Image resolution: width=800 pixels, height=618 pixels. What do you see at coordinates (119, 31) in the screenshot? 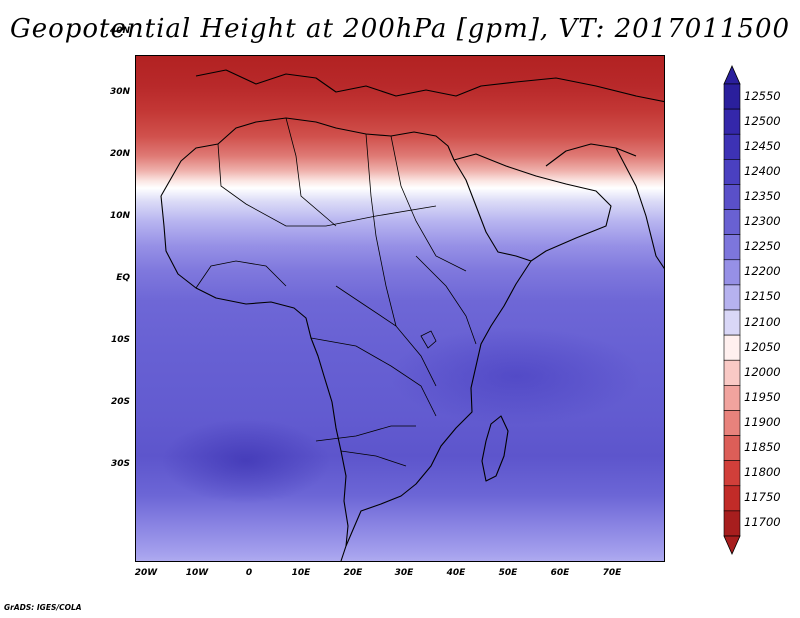
I see `lat-label-40n: 40N` at bounding box center [119, 31].